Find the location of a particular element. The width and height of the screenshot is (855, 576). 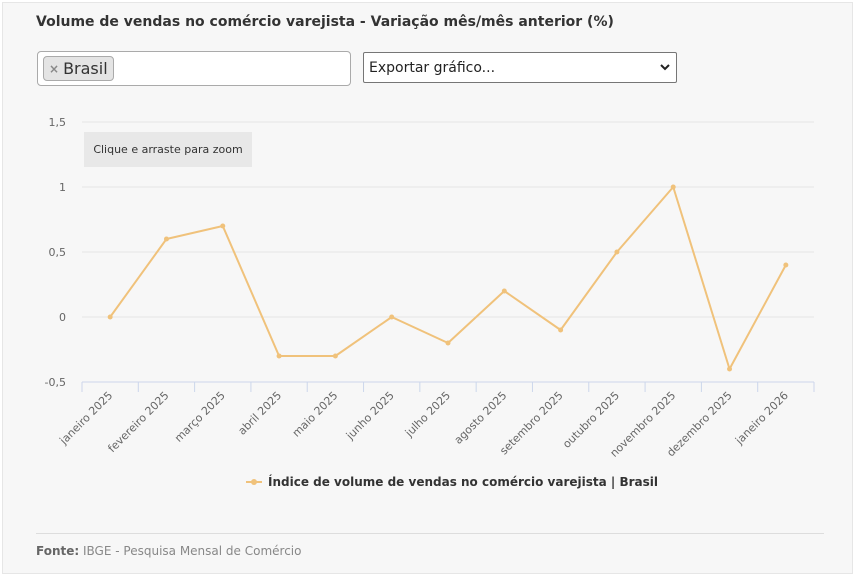

x-tick-label: janeiro 2026 is located at coordinates (761, 418).